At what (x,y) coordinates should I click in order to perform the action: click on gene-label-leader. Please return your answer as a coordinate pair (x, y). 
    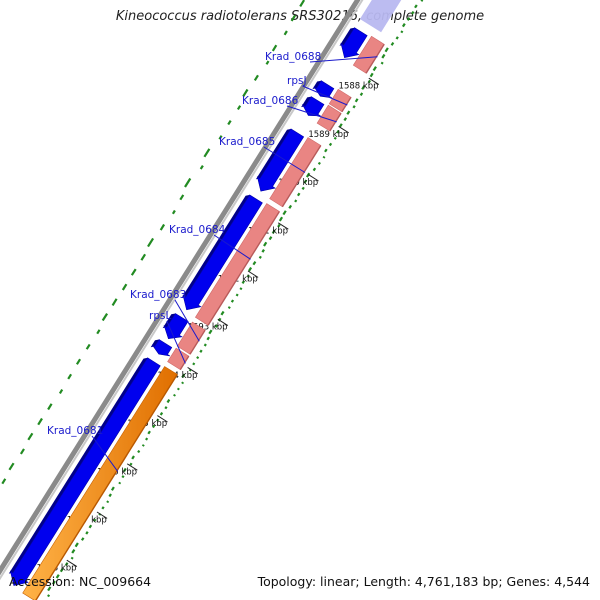
    Looking at the image, I should click on (187, 320).